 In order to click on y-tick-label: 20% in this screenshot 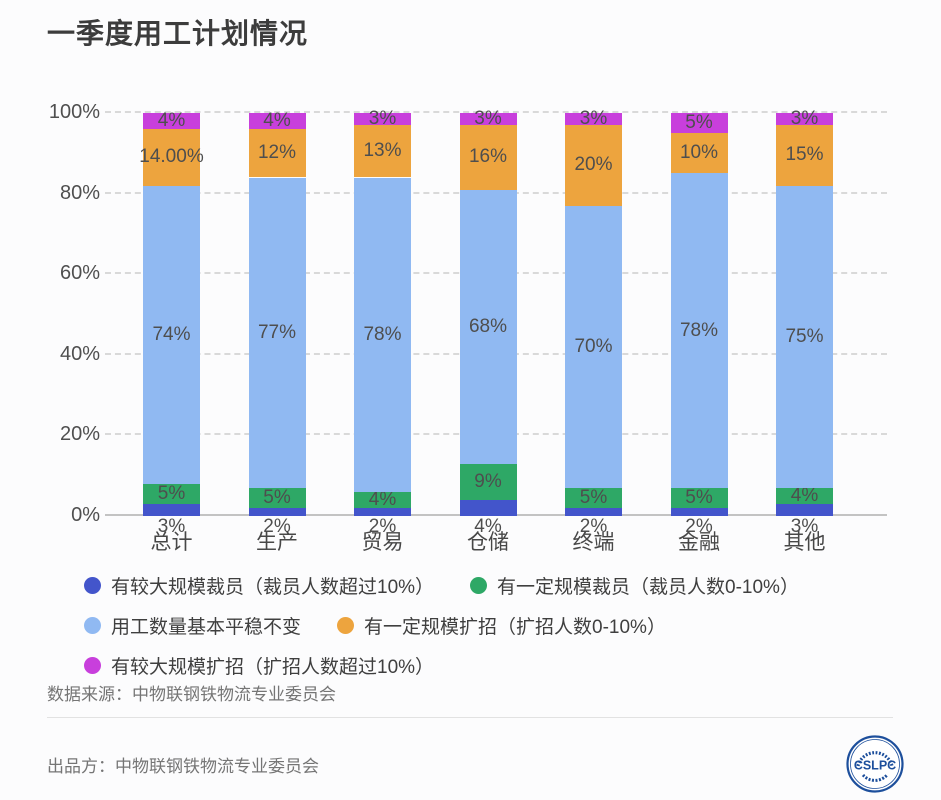, I will do `click(79, 434)`.